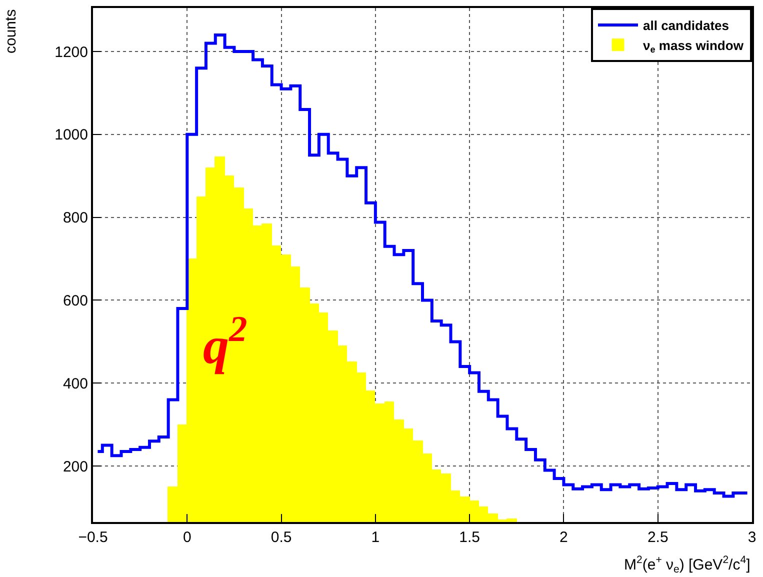 This screenshot has width=763, height=577. What do you see at coordinates (752, 537) in the screenshot?
I see `x-tick-label: 3` at bounding box center [752, 537].